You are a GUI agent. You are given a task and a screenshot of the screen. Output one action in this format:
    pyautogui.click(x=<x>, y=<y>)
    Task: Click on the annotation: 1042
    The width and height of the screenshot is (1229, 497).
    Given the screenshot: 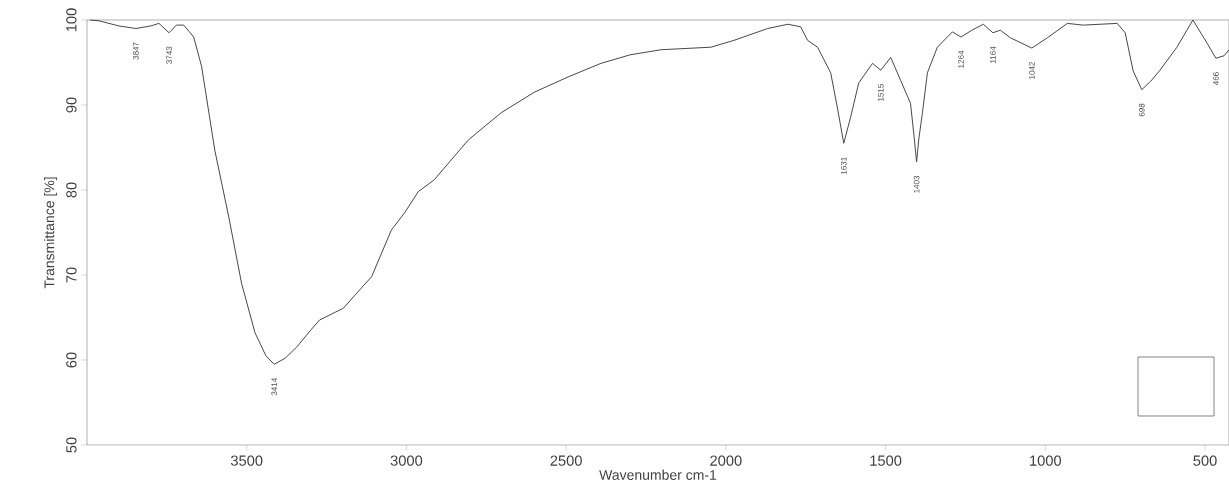 What is the action you would take?
    pyautogui.click(x=1032, y=70)
    